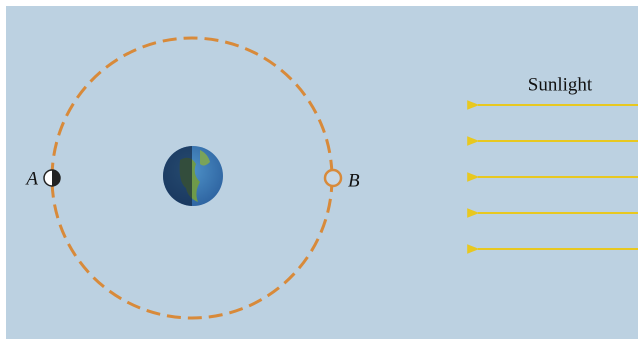 The image size is (638, 345). Describe the element at coordinates (31, 178) in the screenshot. I see `label-a: A` at that location.